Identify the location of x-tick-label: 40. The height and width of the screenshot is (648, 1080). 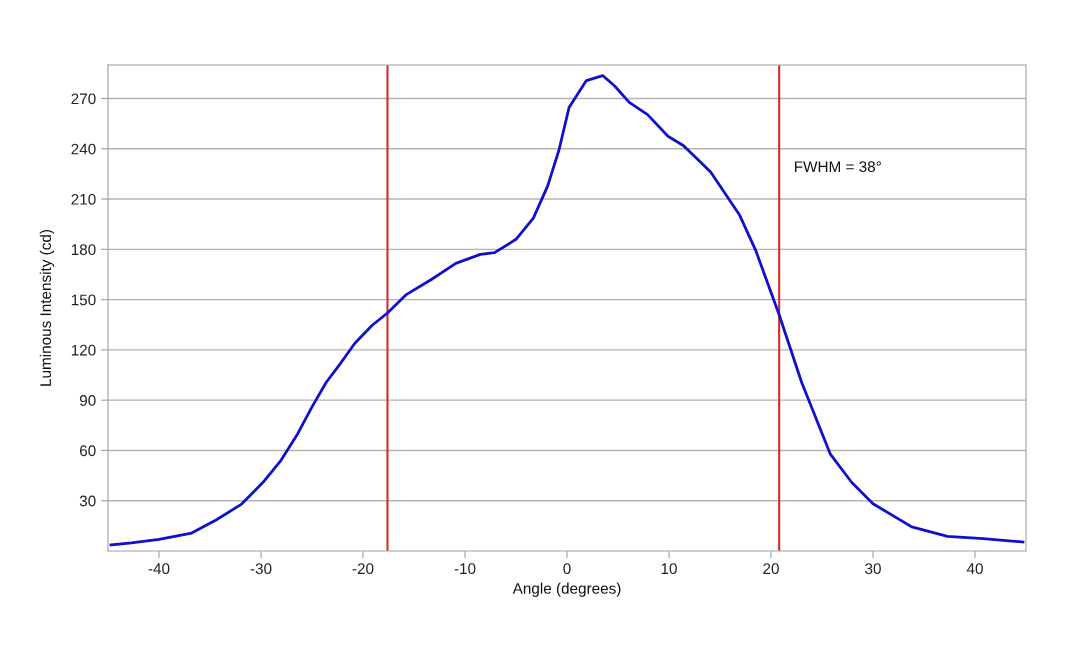
(974, 569).